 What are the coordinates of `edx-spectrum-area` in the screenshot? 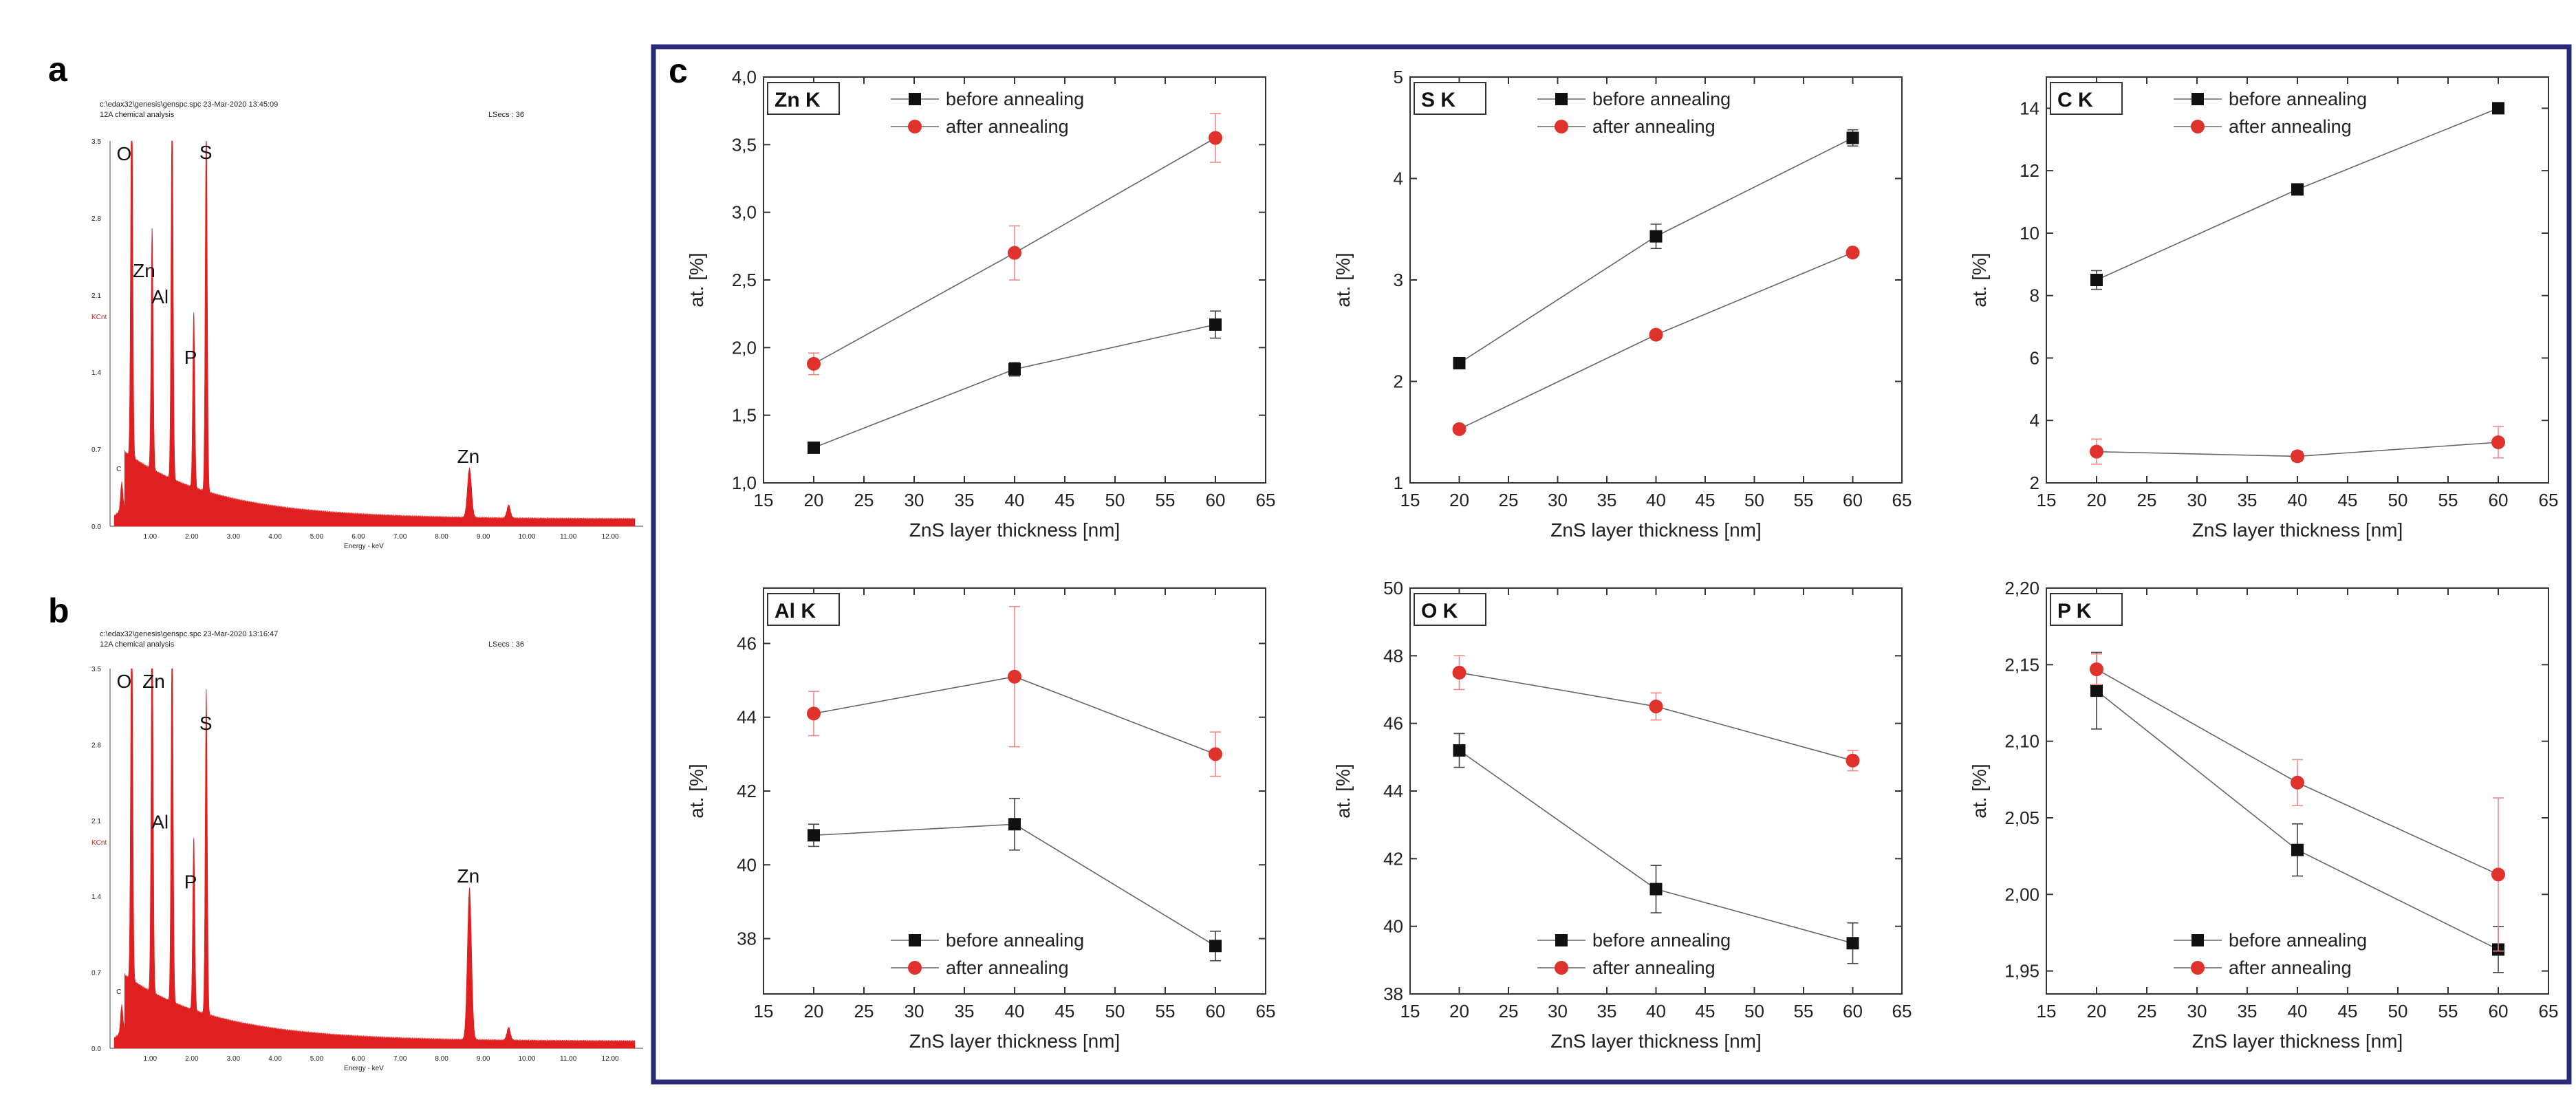 It's located at (374, 858).